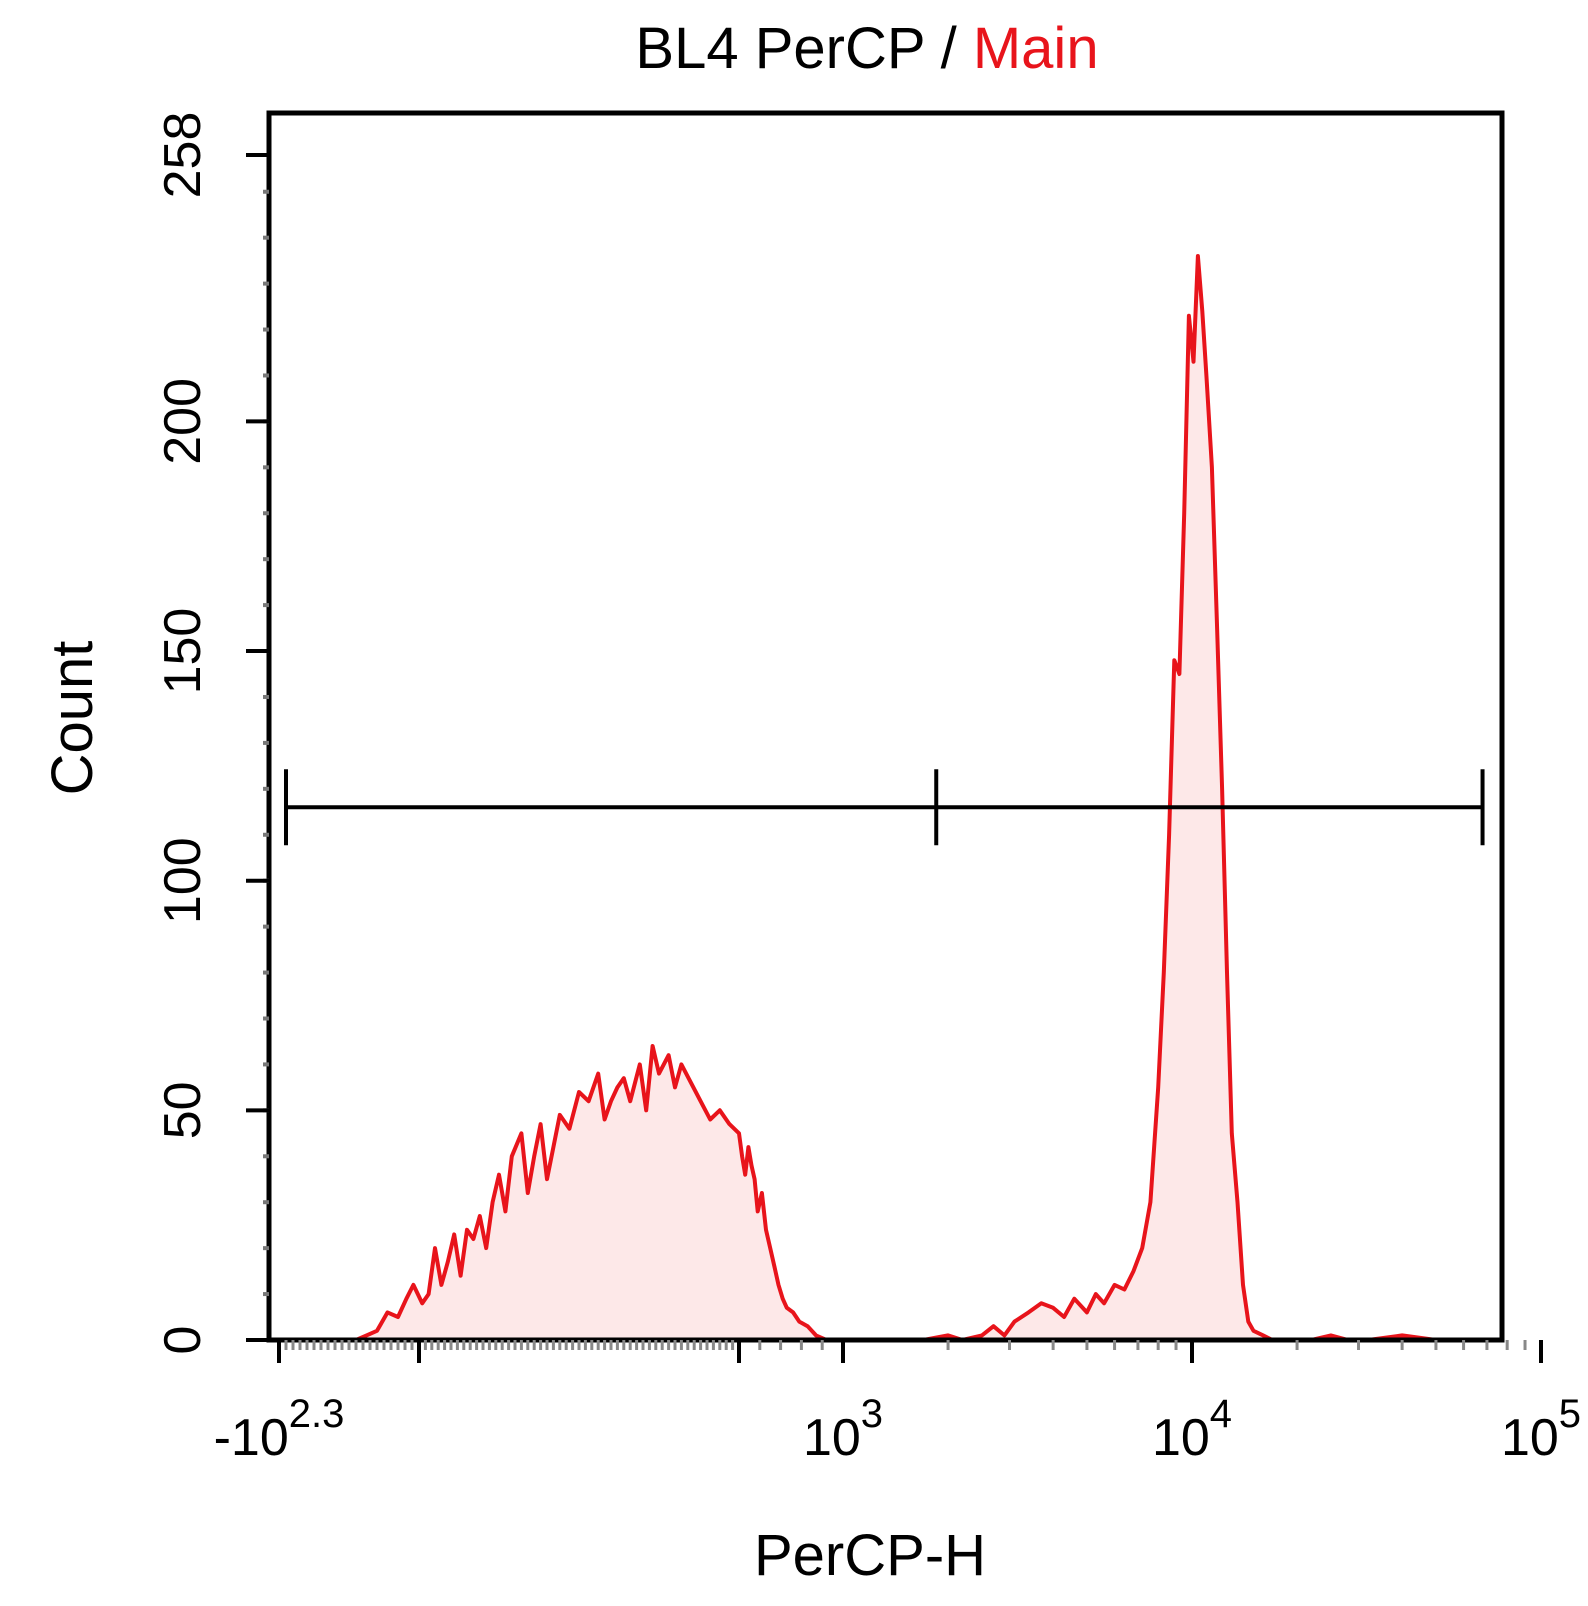 Image resolution: width=1588 pixels, height=1606 pixels. What do you see at coordinates (279, 1429) in the screenshot?
I see `x-tick-label: -102.3` at bounding box center [279, 1429].